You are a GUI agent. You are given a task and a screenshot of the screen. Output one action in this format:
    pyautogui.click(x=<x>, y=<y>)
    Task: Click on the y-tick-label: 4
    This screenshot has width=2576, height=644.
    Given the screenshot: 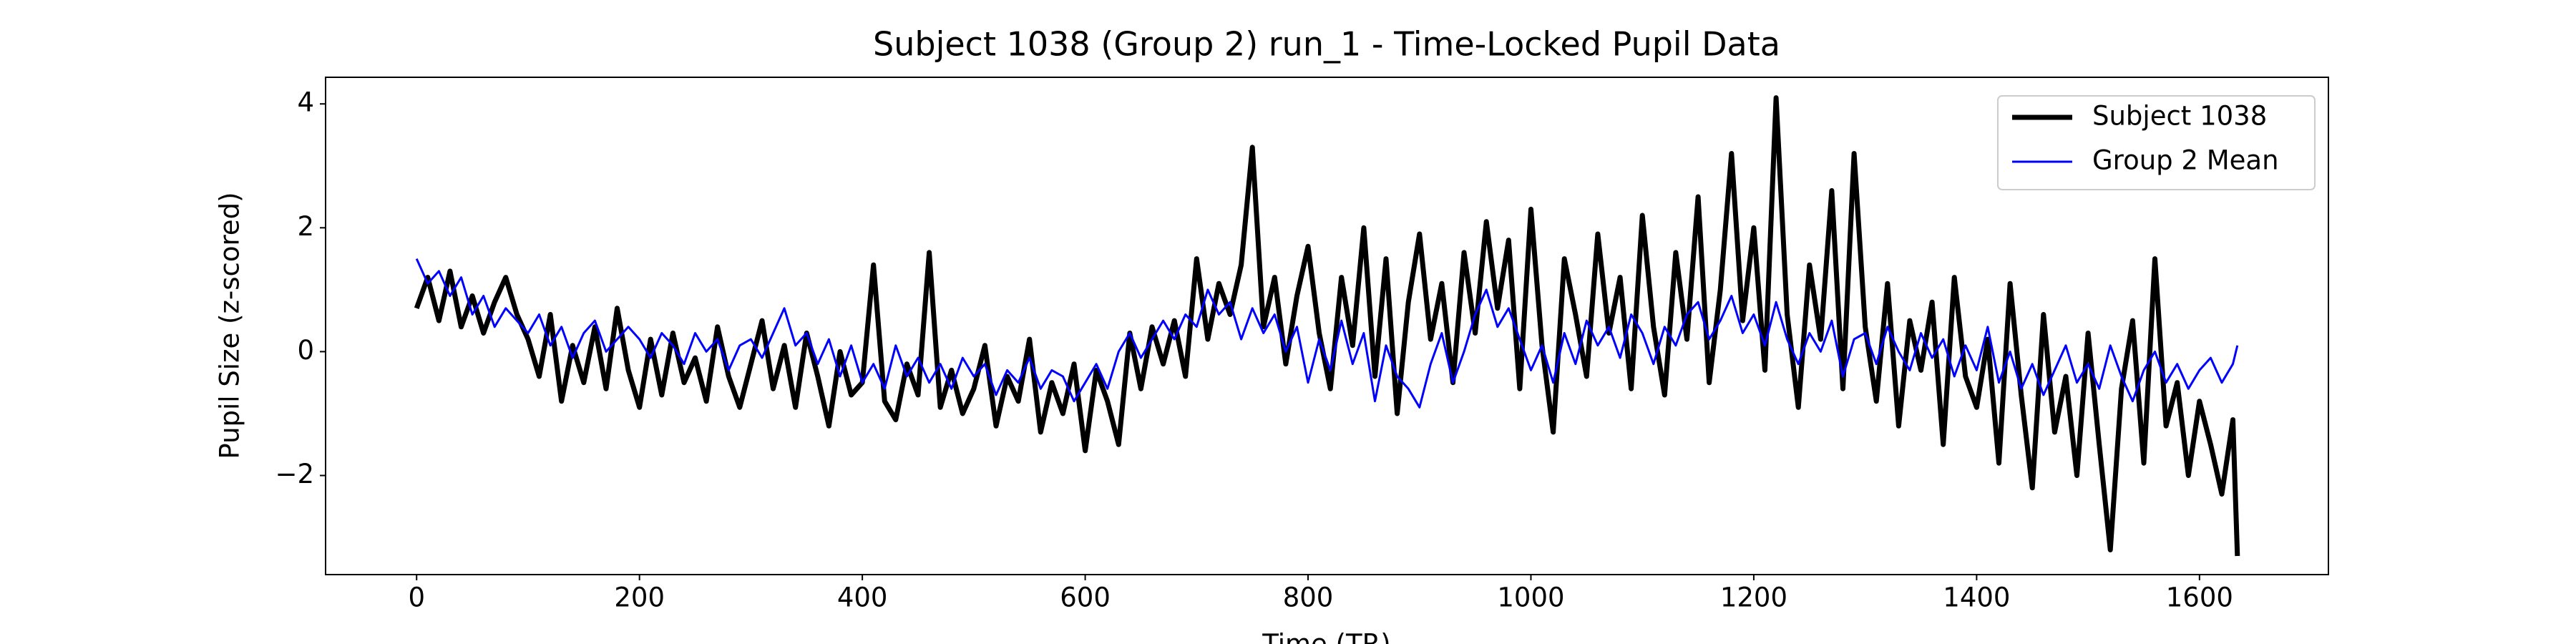 What is the action you would take?
    pyautogui.click(x=305, y=102)
    